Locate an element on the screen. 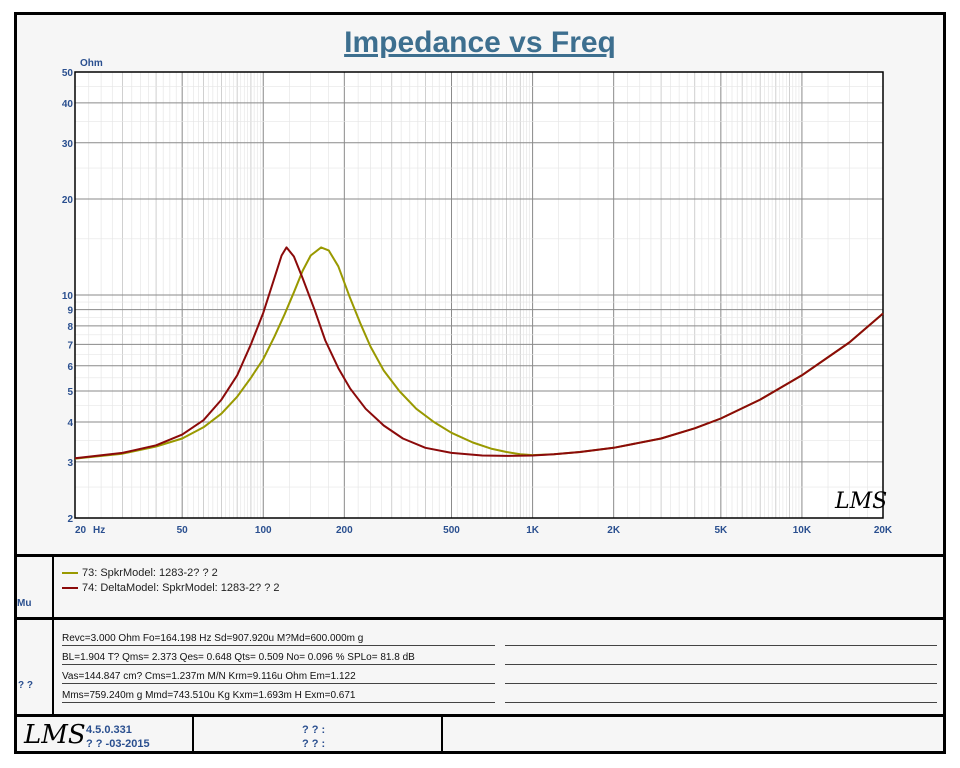 The width and height of the screenshot is (960, 768). lms-logo: LMS is located at coordinates (55, 735).